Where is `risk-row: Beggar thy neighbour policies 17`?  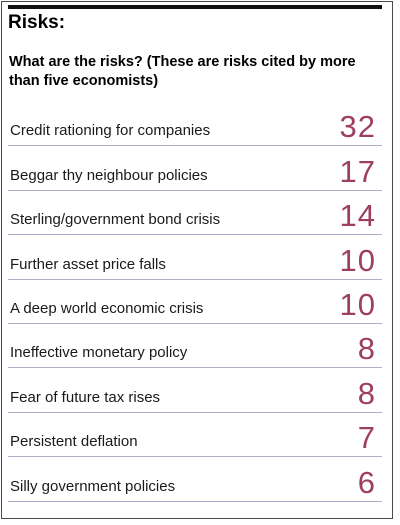 risk-row: Beggar thy neighbour policies 17 is located at coordinates (195, 168).